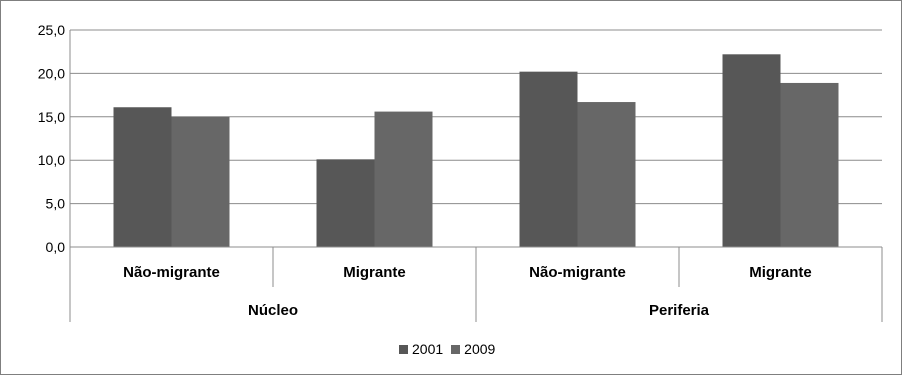 The height and width of the screenshot is (375, 902). What do you see at coordinates (480, 349) in the screenshot?
I see `legend-label: 2009` at bounding box center [480, 349].